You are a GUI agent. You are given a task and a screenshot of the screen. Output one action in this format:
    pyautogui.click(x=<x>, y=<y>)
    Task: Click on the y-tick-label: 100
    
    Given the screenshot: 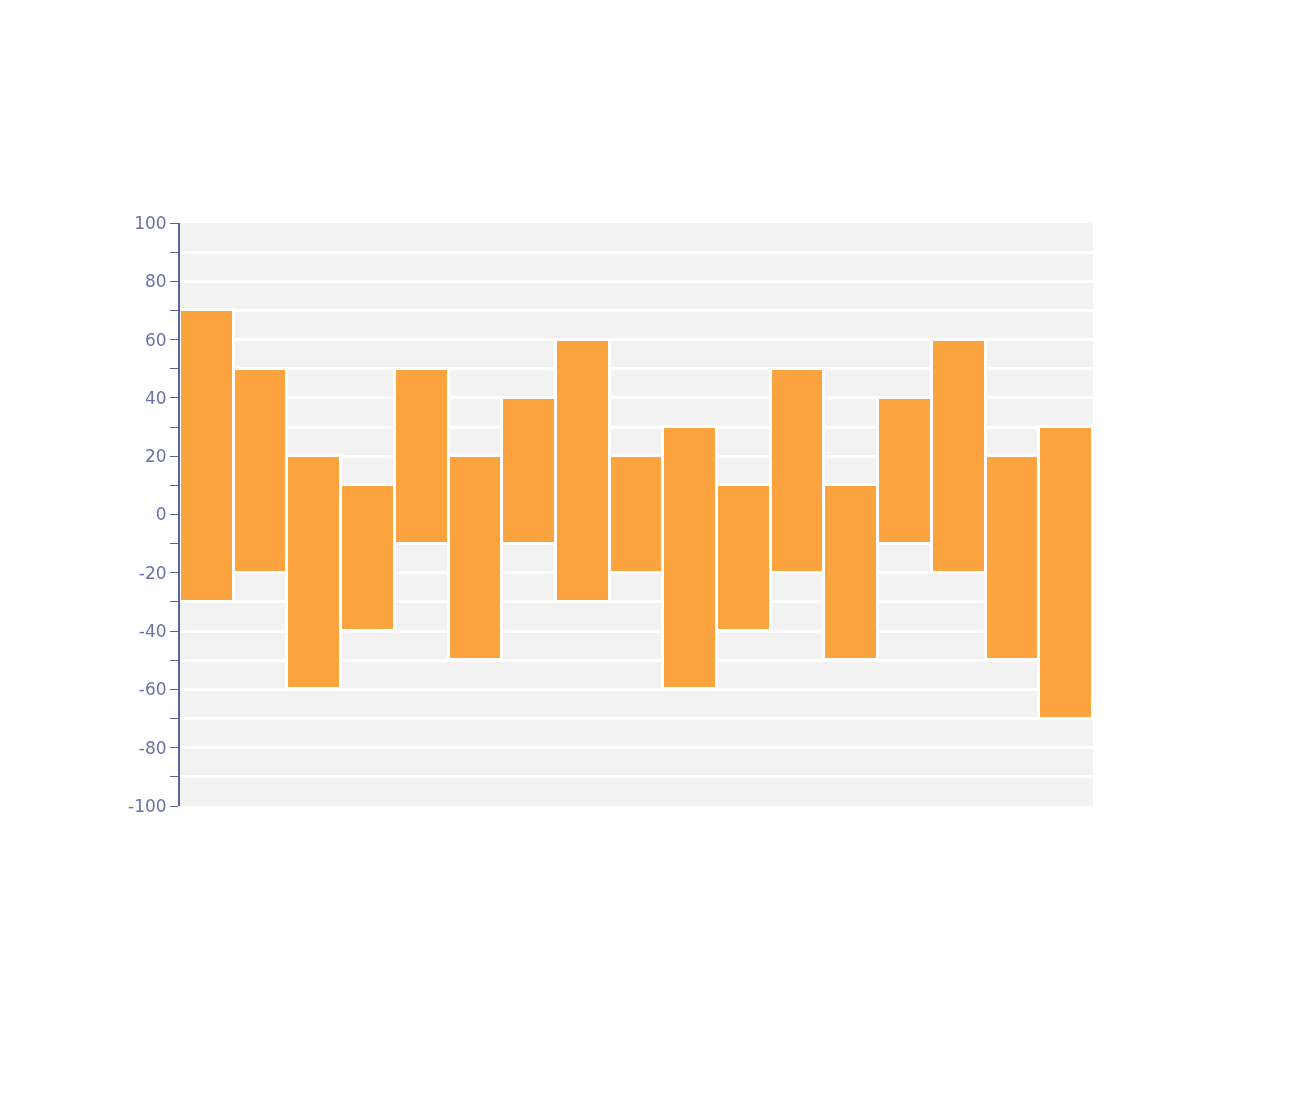 What is the action you would take?
    pyautogui.click(x=150, y=222)
    